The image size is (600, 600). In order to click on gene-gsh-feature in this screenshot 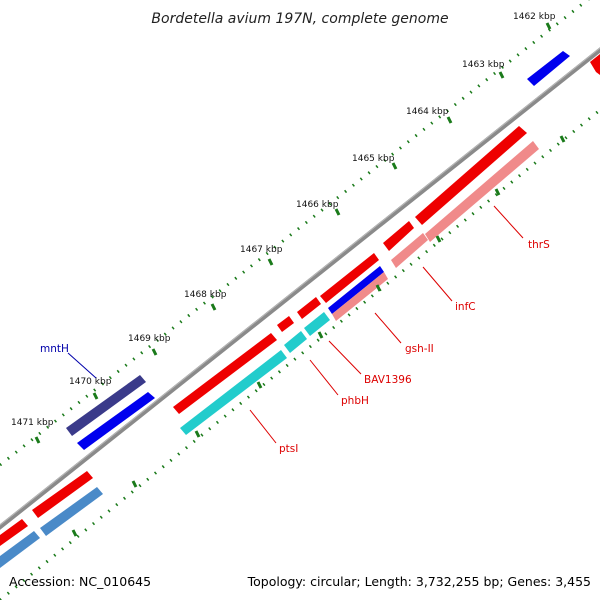, I will do `click(360, 296)`.